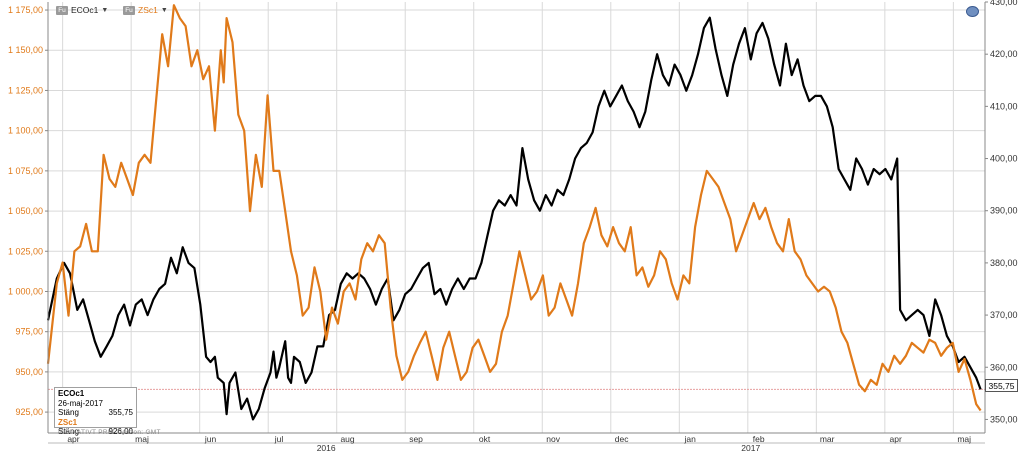 This screenshot has height=453, width=1024. I want to click on globe-icon, so click(972, 11).